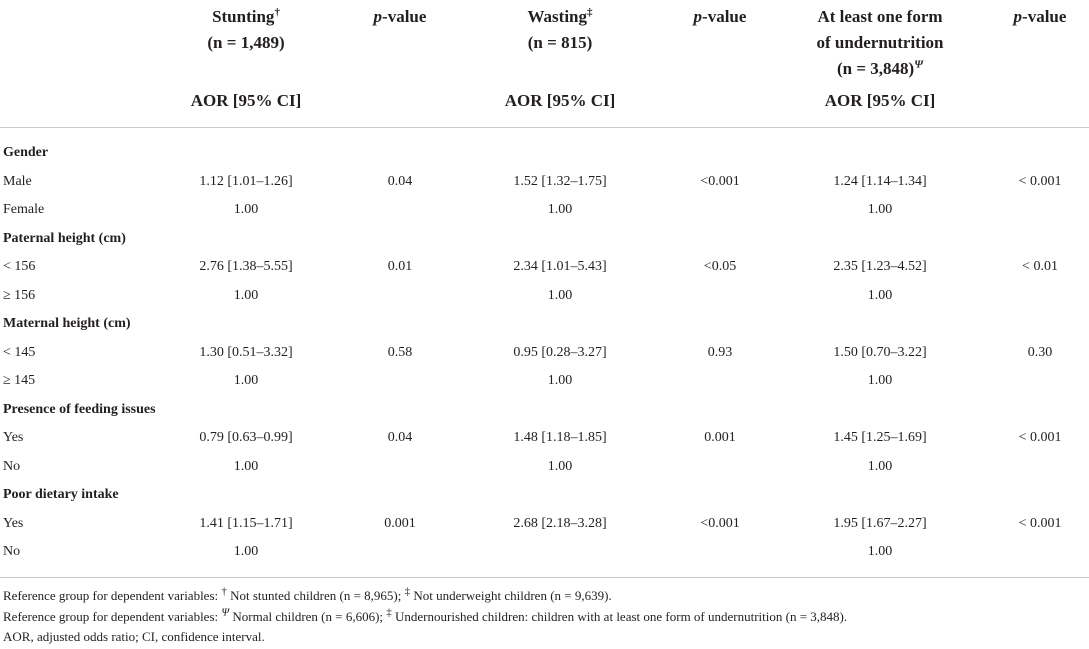 This screenshot has width=1089, height=649. Describe the element at coordinates (19, 380) in the screenshot. I see `row-label: ≥ 145` at that location.